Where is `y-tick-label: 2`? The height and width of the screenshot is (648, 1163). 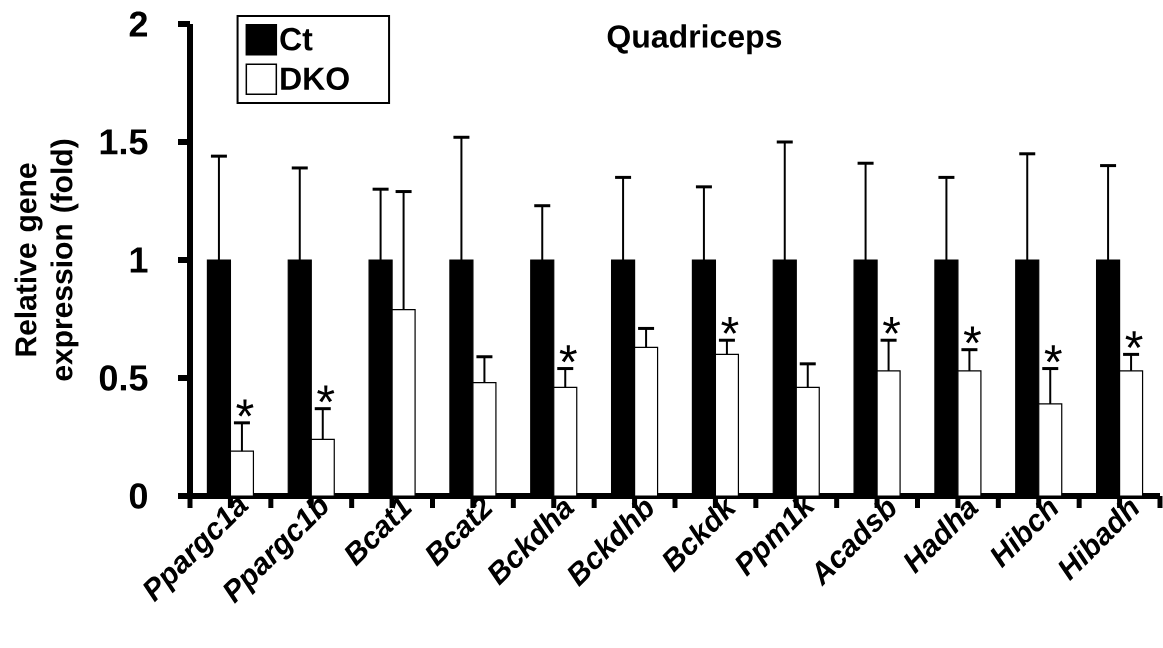 y-tick-label: 2 is located at coordinates (138, 24).